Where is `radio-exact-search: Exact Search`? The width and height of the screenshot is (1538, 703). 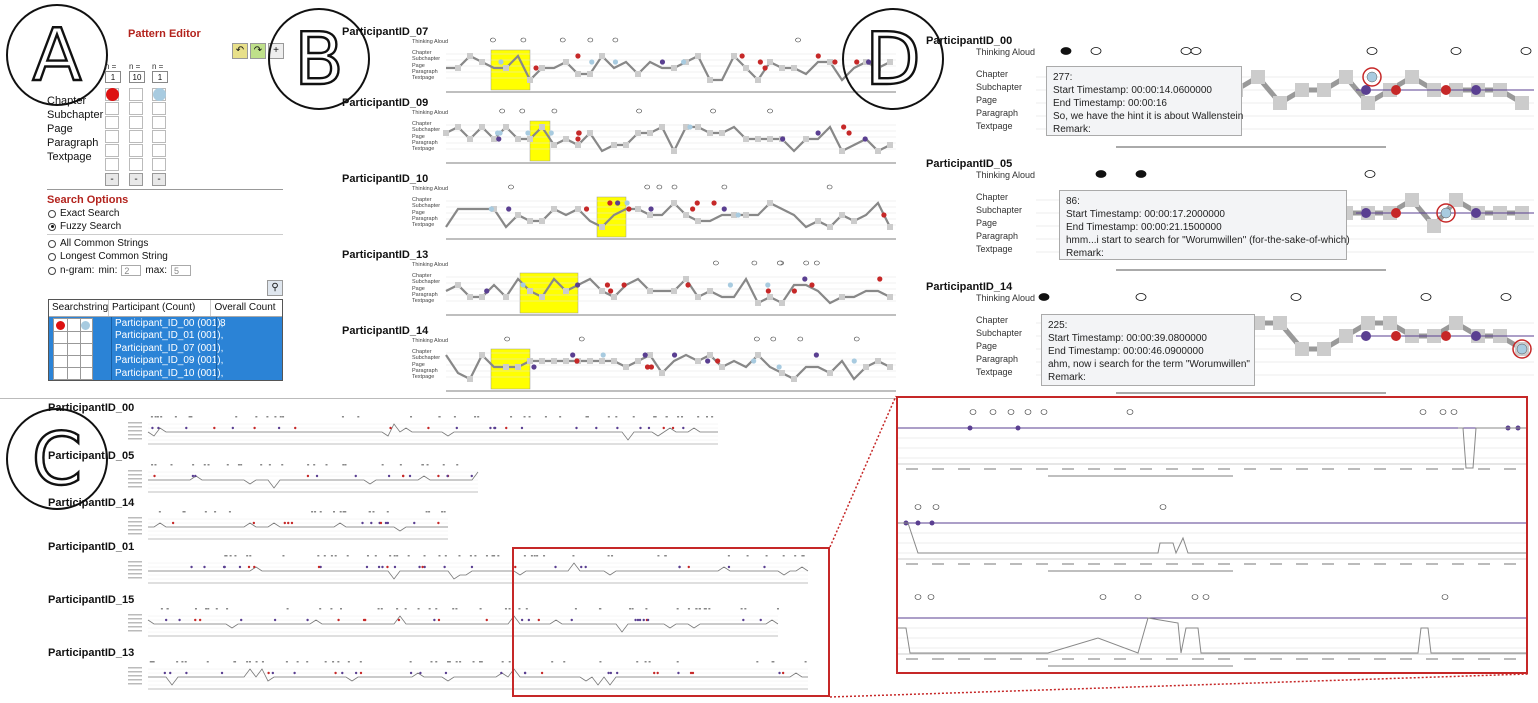 radio-exact-search: Exact Search is located at coordinates (83, 213).